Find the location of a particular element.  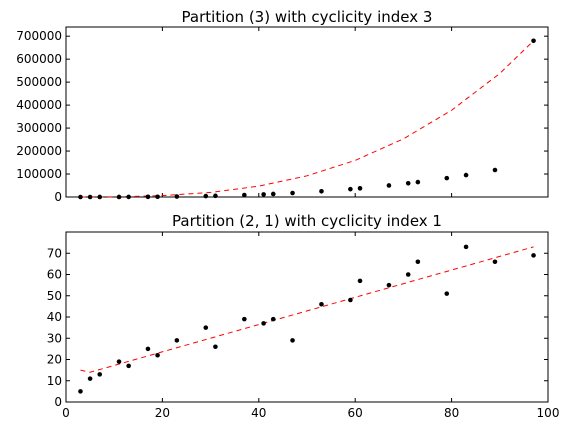

top-y-tick-label: 600000 is located at coordinates (39, 59).